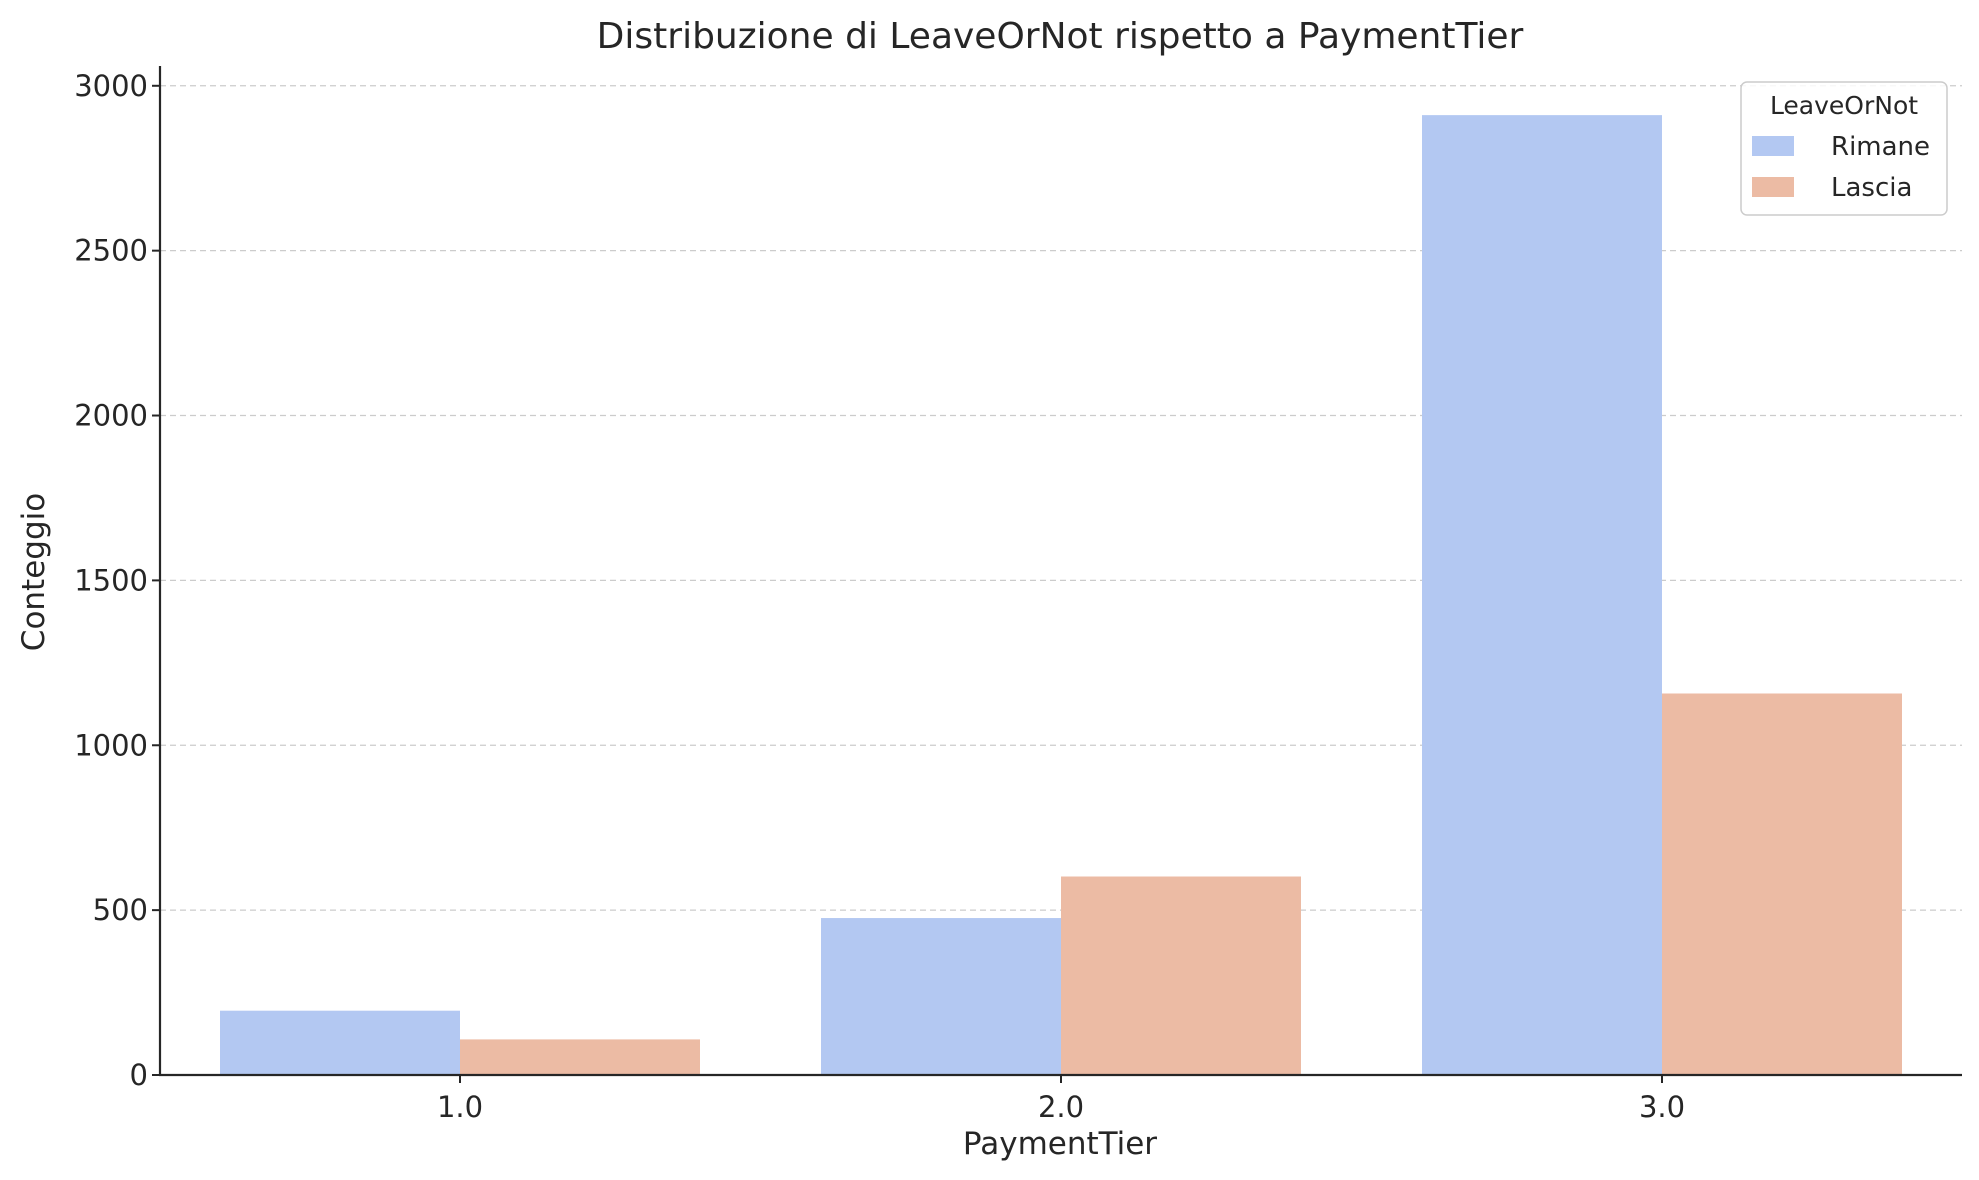  What do you see at coordinates (580, 1057) in the screenshot?
I see `bar-lascia-1.0` at bounding box center [580, 1057].